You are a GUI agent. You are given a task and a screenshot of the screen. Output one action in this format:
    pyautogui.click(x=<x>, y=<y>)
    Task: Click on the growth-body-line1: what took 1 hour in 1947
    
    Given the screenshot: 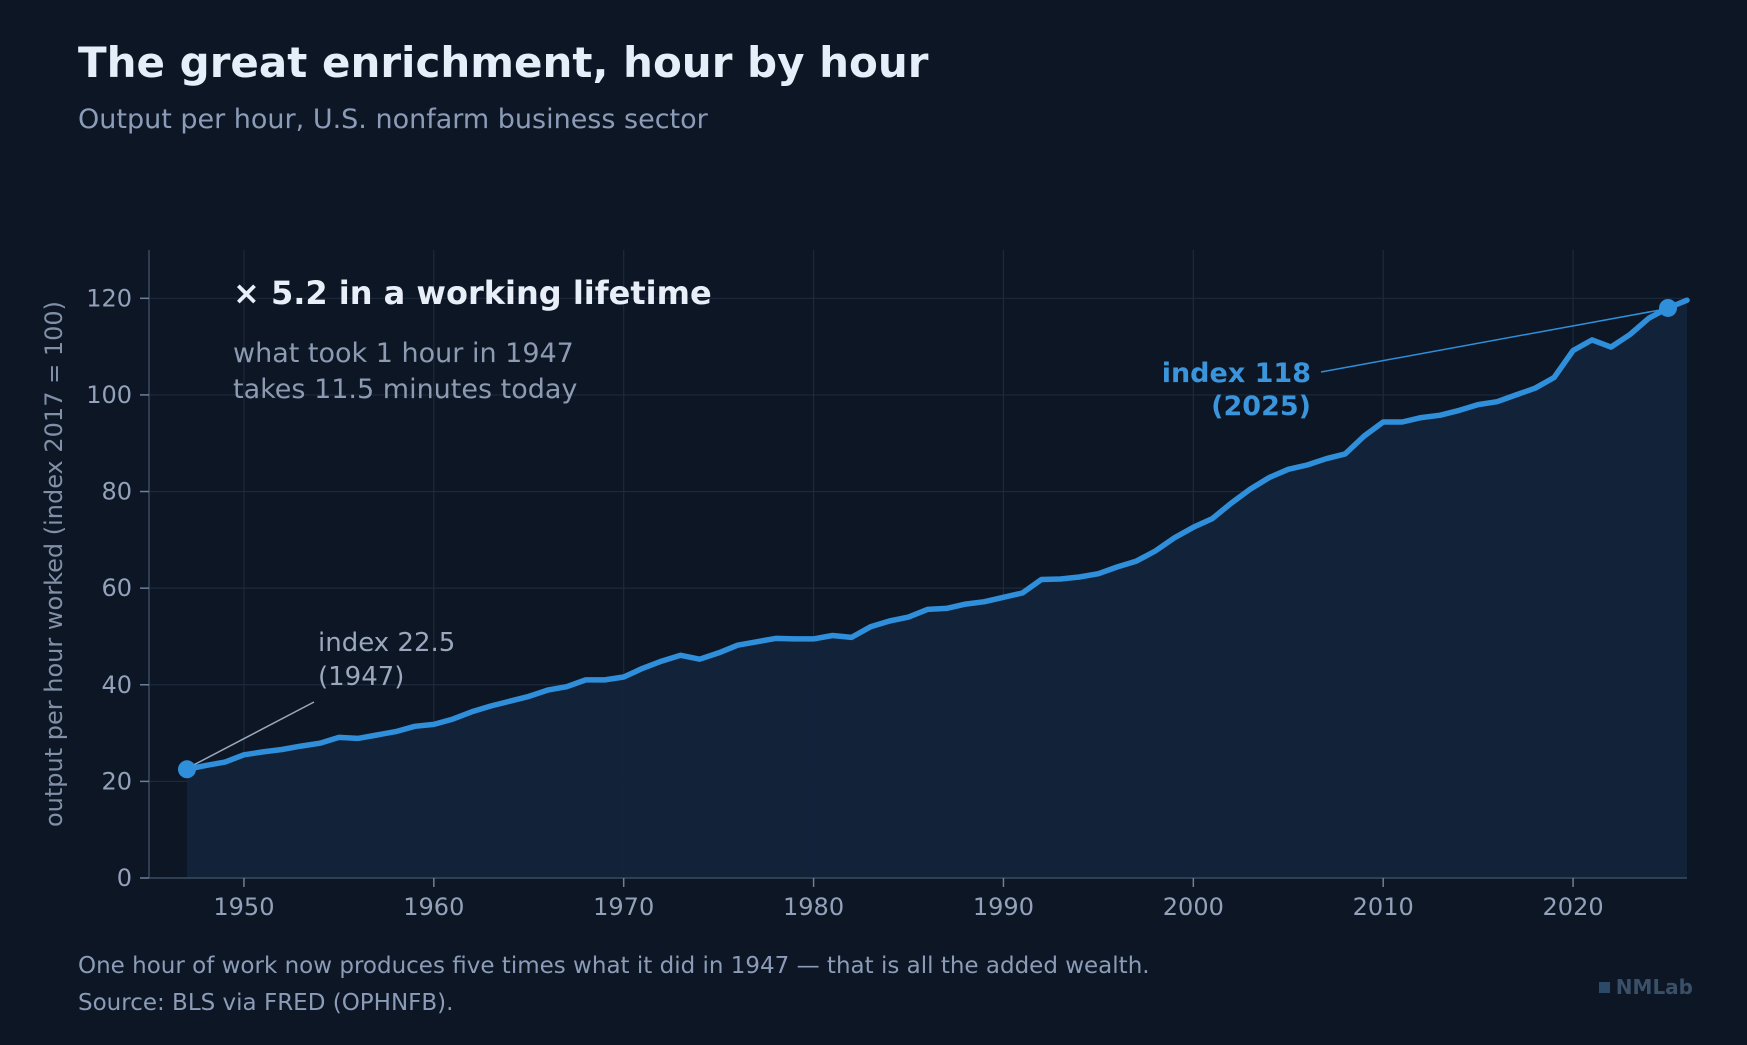 What is the action you would take?
    pyautogui.click(x=403, y=353)
    